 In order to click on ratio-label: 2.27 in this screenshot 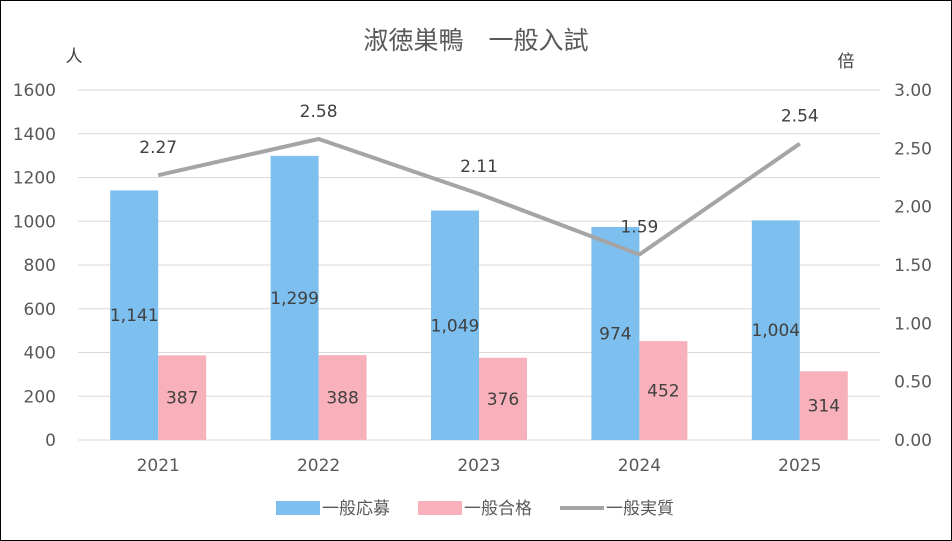, I will do `click(158, 148)`.